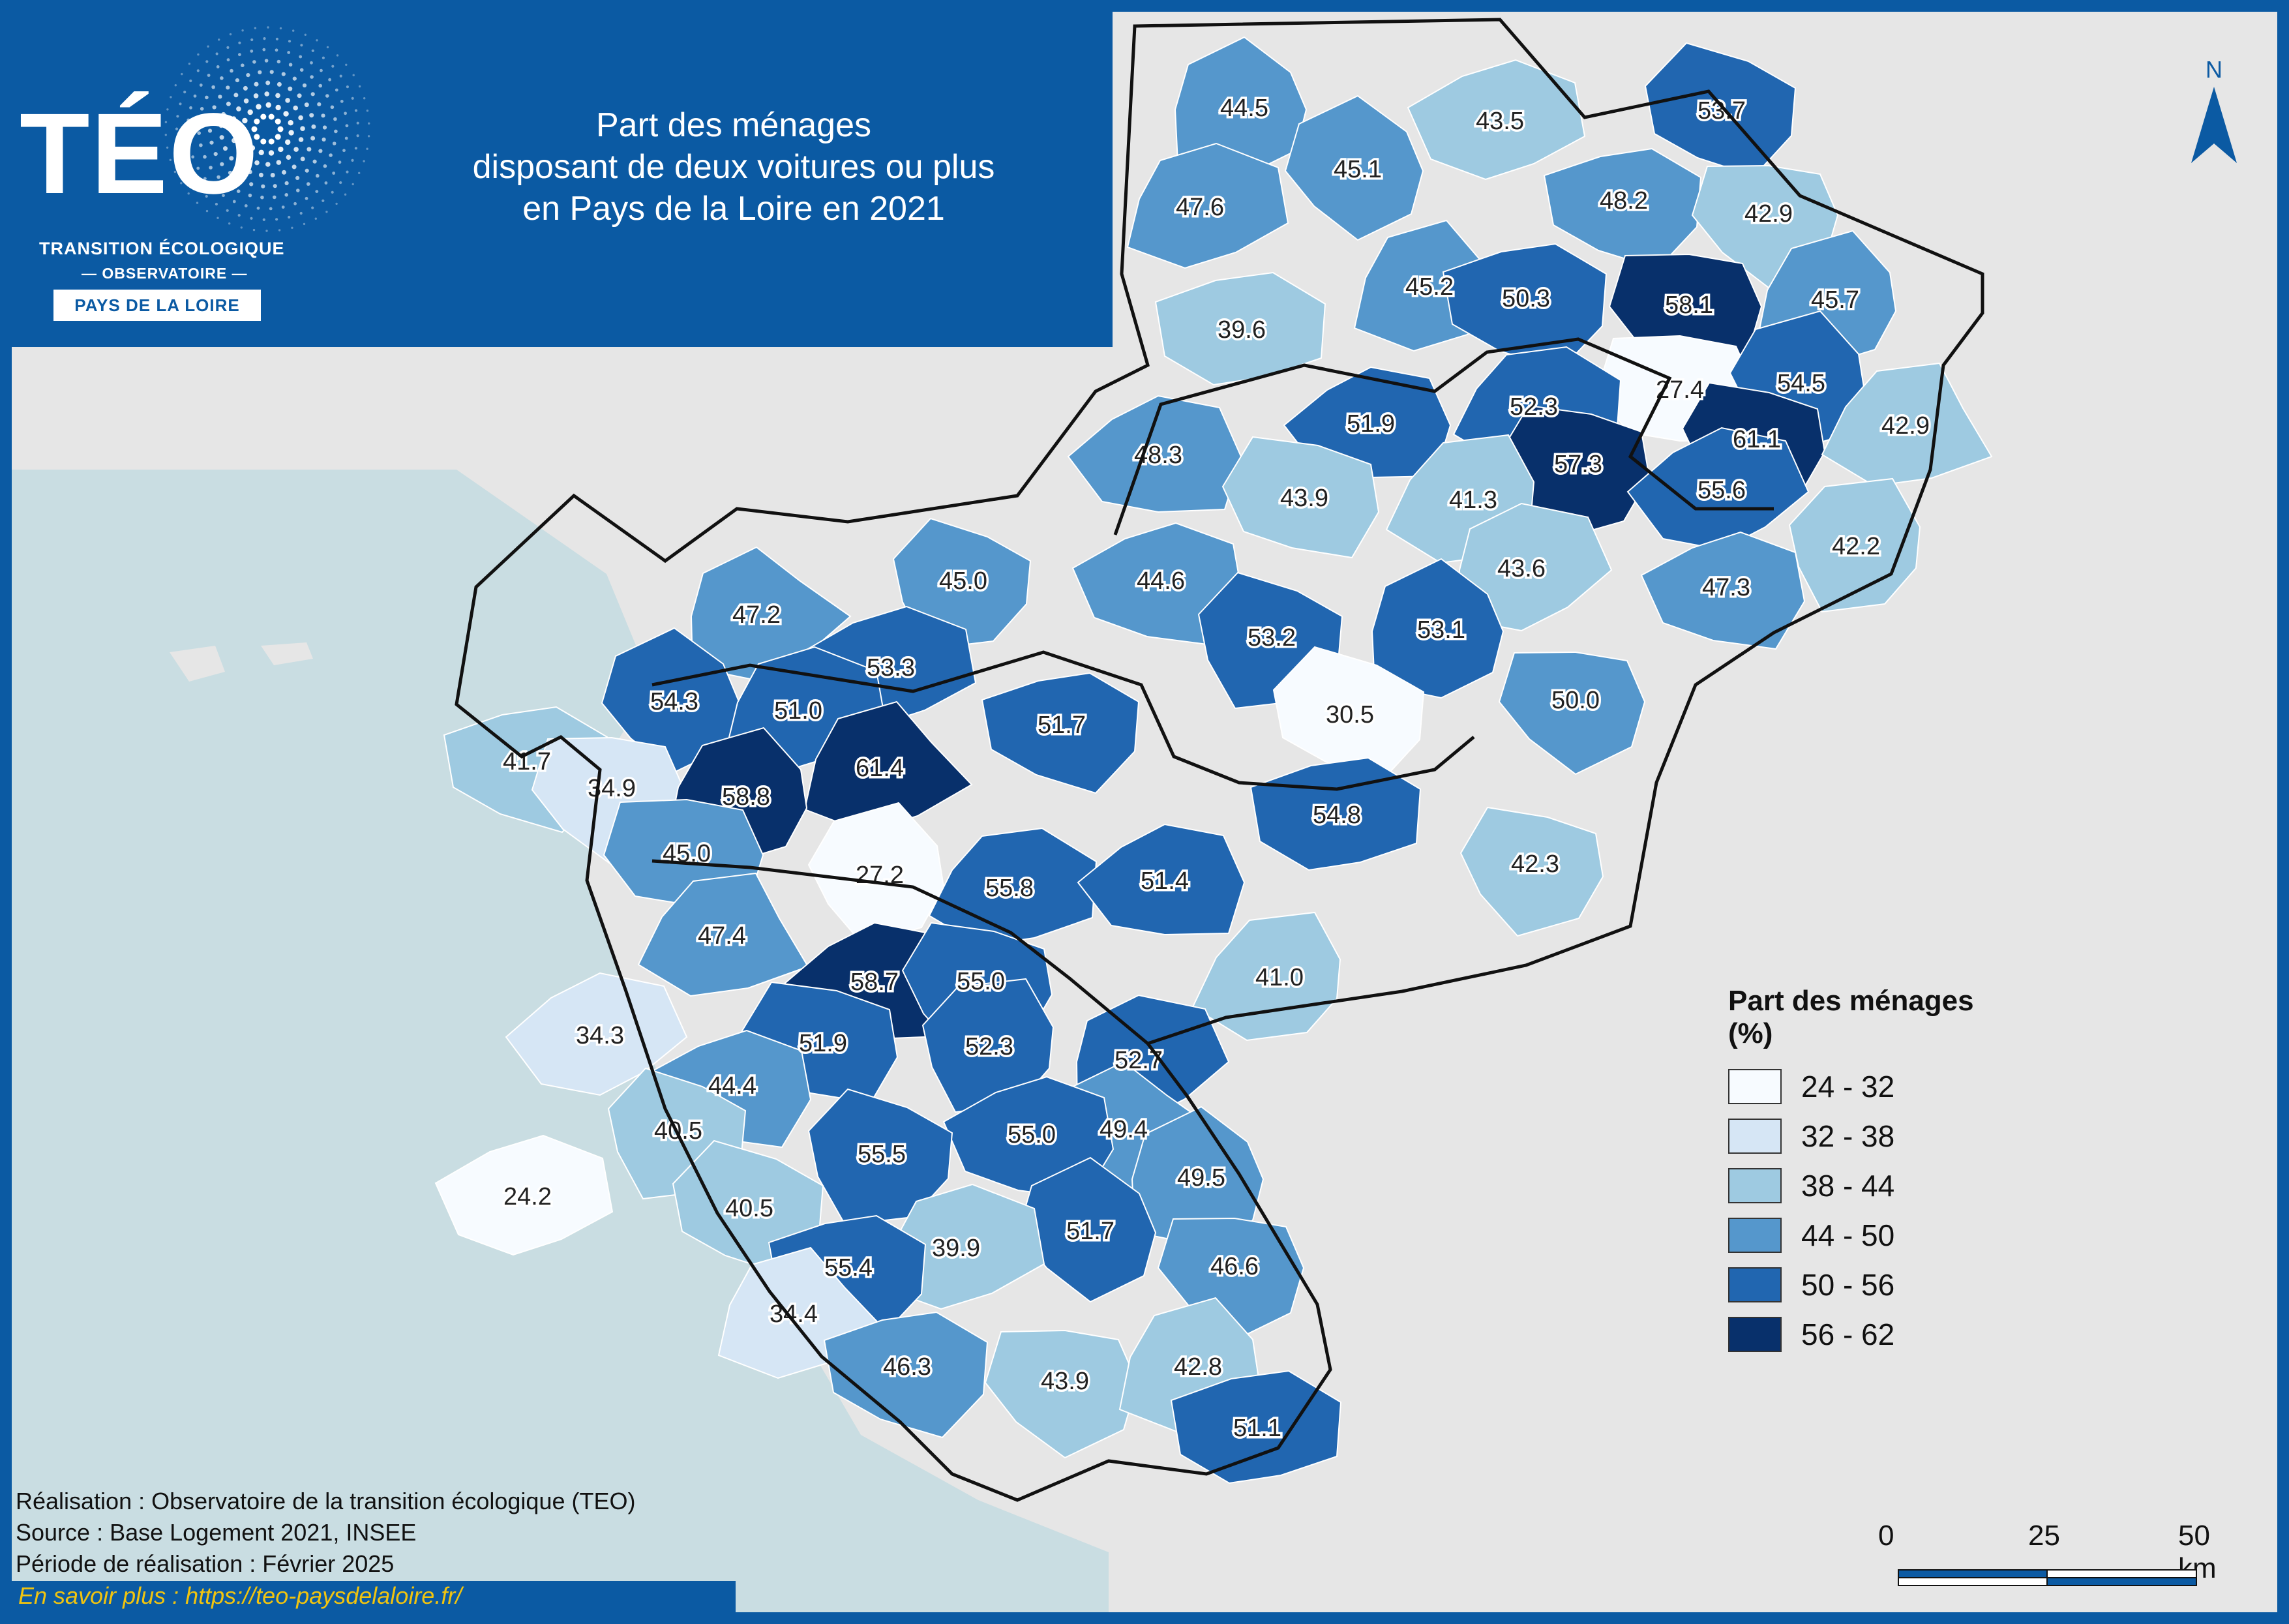 The height and width of the screenshot is (1624, 2289). Describe the element at coordinates (1244, 108) in the screenshot. I see `community-value-label: 44.5` at that location.